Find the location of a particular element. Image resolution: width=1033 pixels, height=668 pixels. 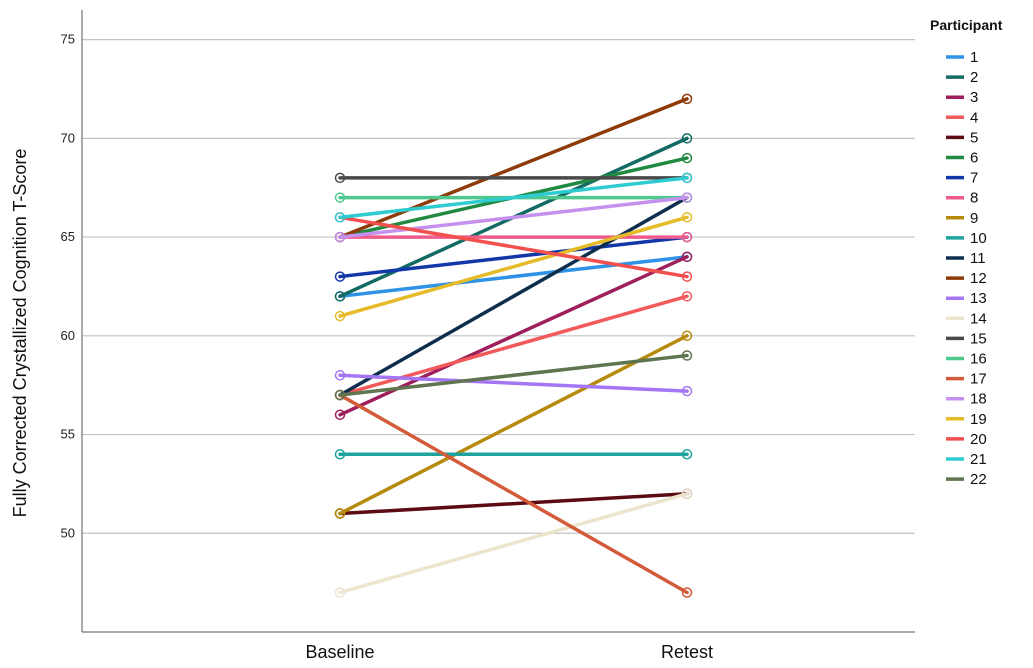

legend-label: 17 is located at coordinates (978, 379).